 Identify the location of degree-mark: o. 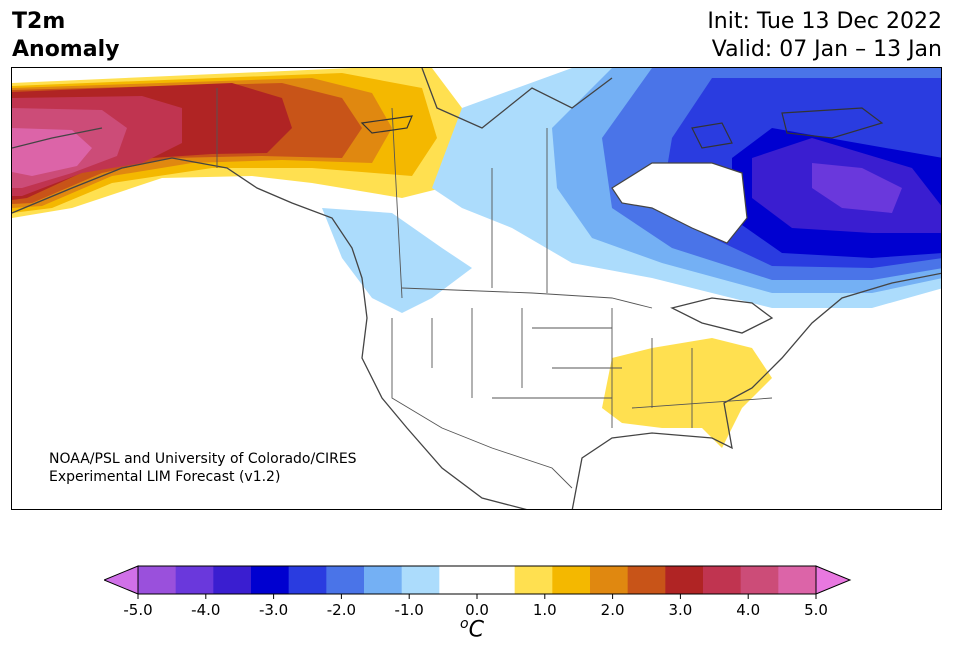
(464, 624).